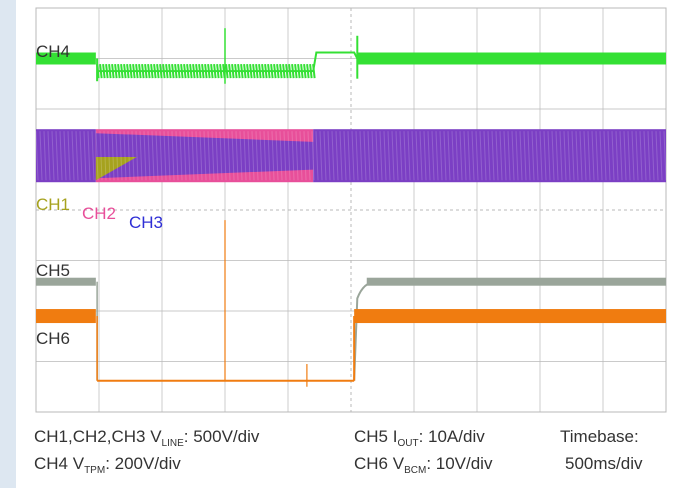  I want to click on caption-line-volts: CH1,CH2,CH3 VLINE: 500V/div, so click(146, 440).